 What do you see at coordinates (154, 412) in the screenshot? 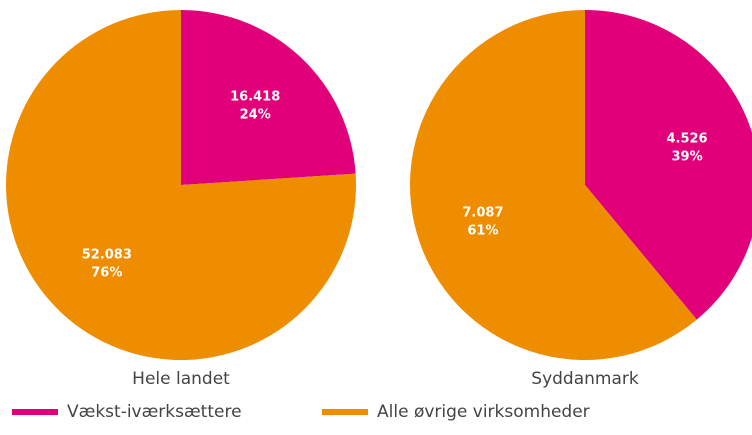
I see `legend-label: Vækst-iværksættere` at bounding box center [154, 412].